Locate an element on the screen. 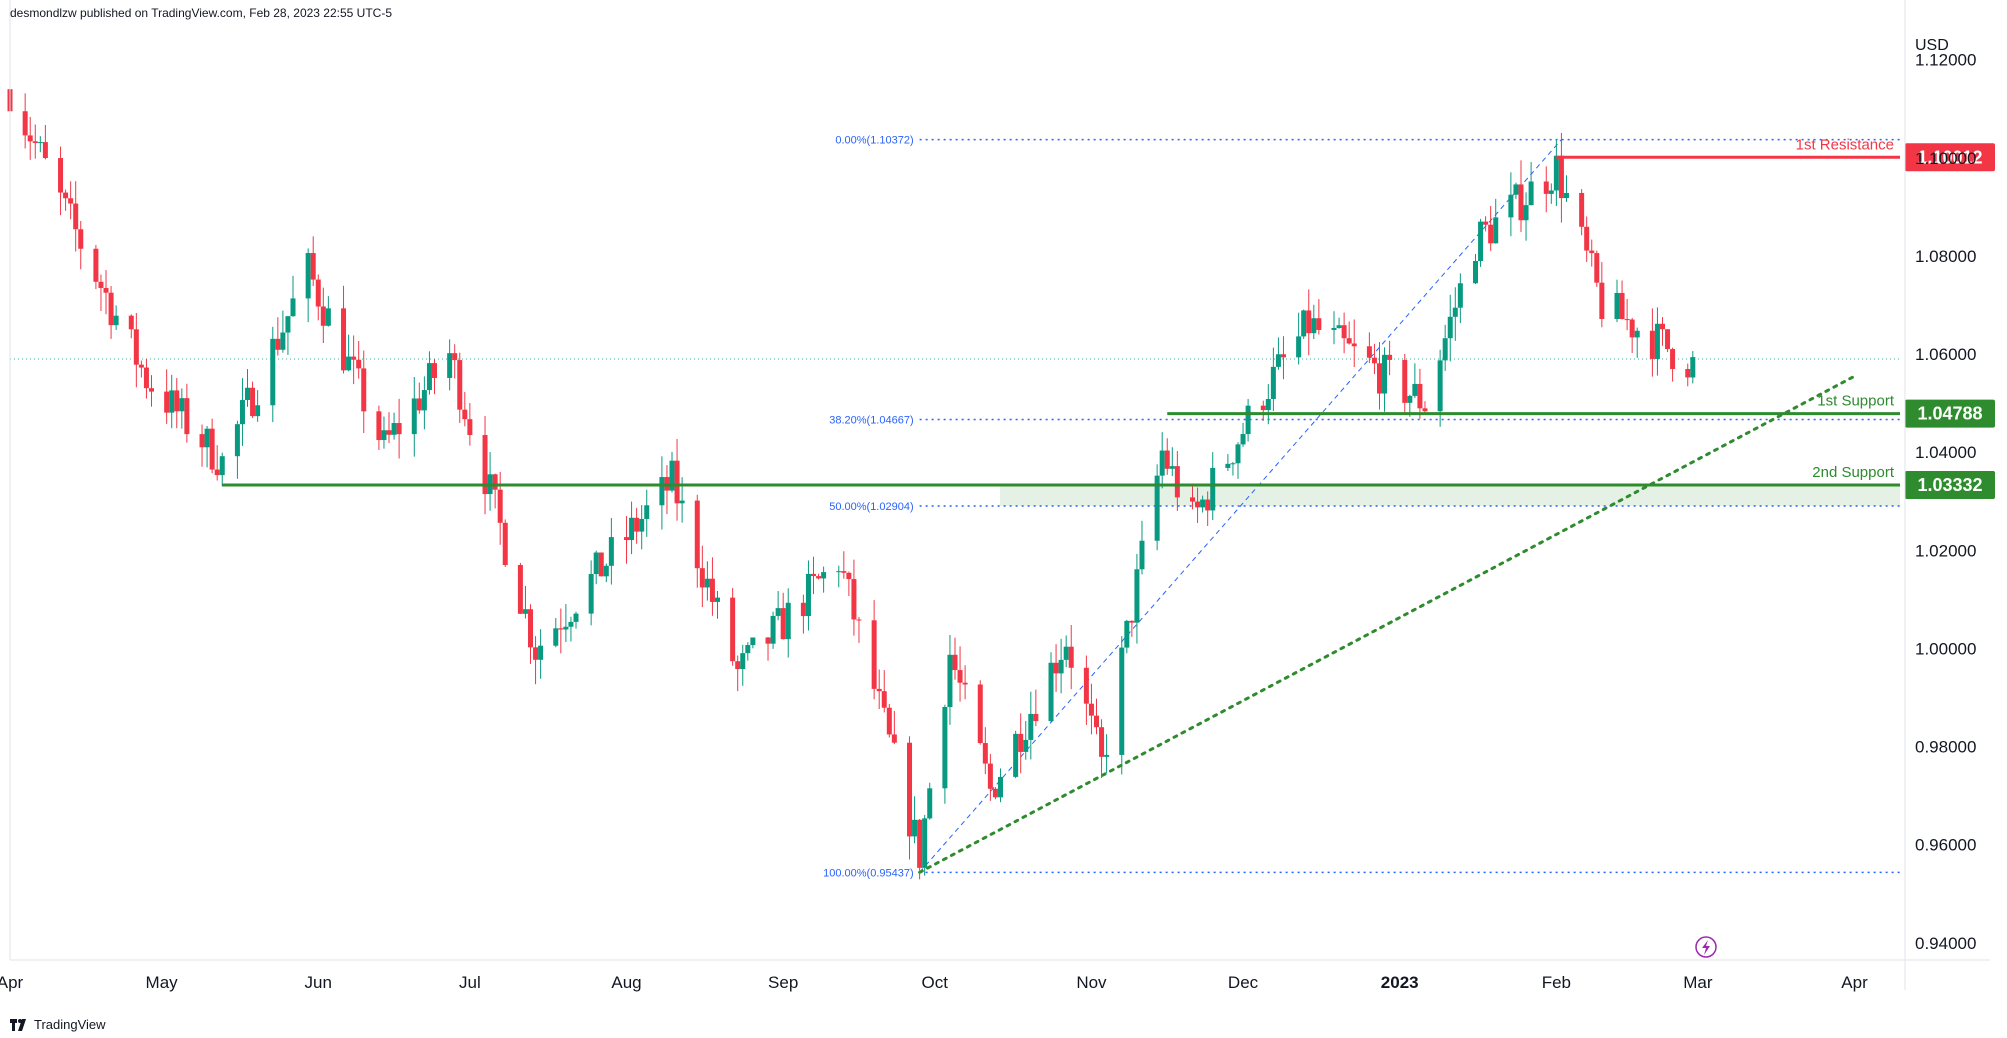  y-tick-label: 1.04000 is located at coordinates (1945, 452).